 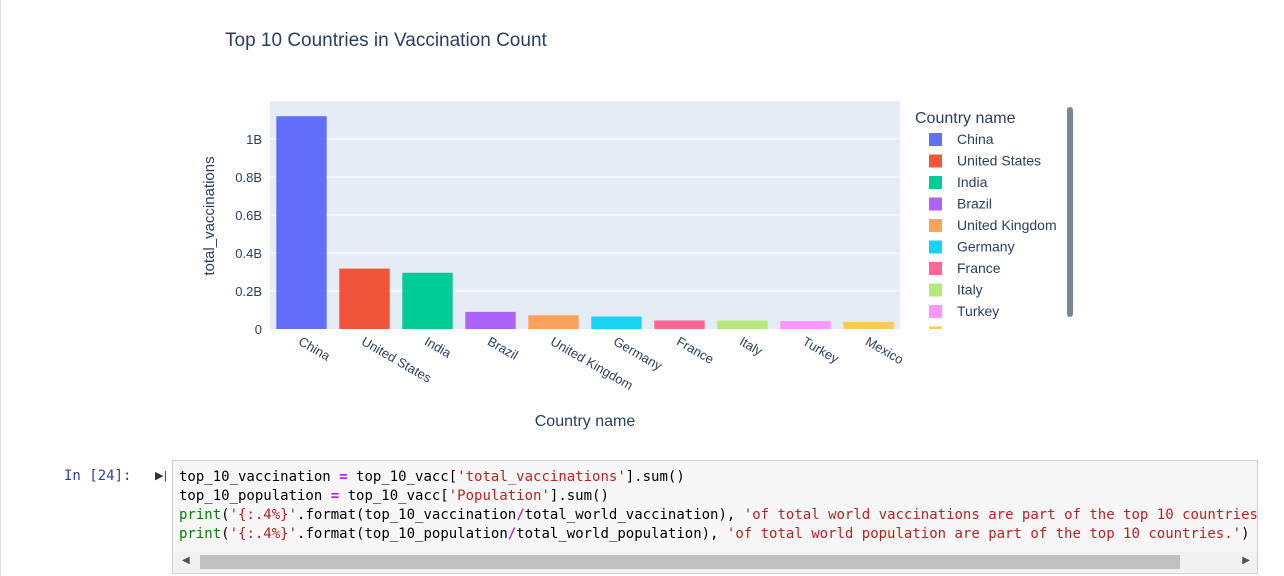 I want to click on legend-label: Germany, so click(x=986, y=247).